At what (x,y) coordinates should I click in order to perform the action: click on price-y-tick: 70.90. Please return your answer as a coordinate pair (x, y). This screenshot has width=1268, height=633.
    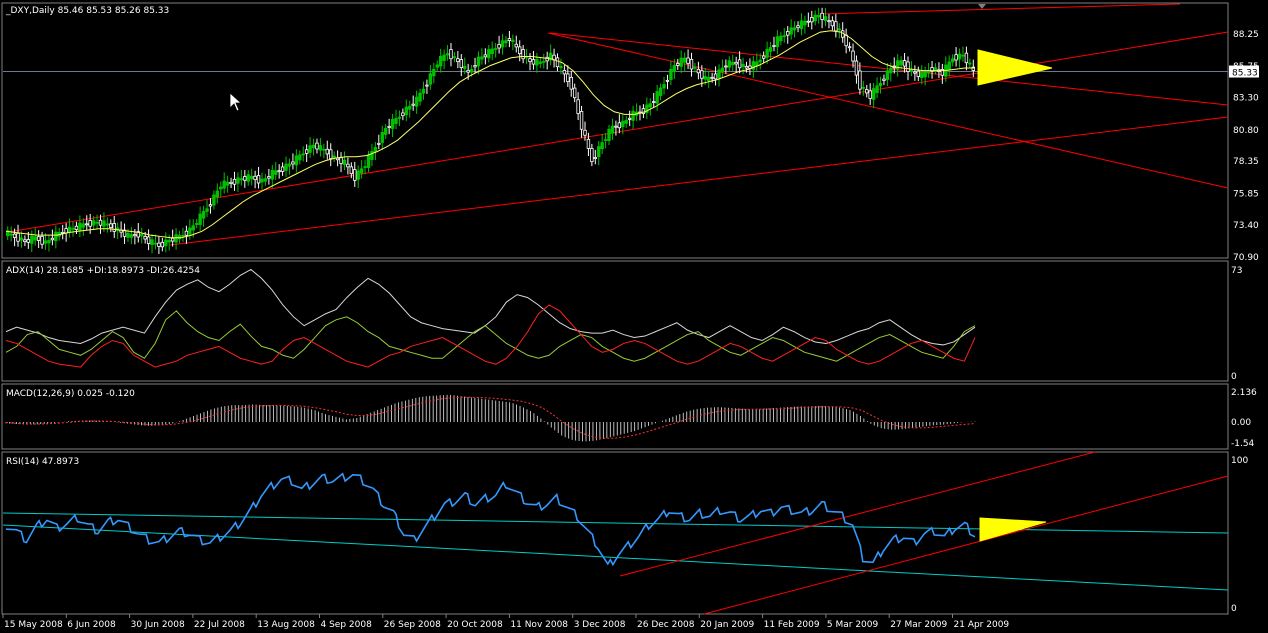
    Looking at the image, I should click on (1246, 258).